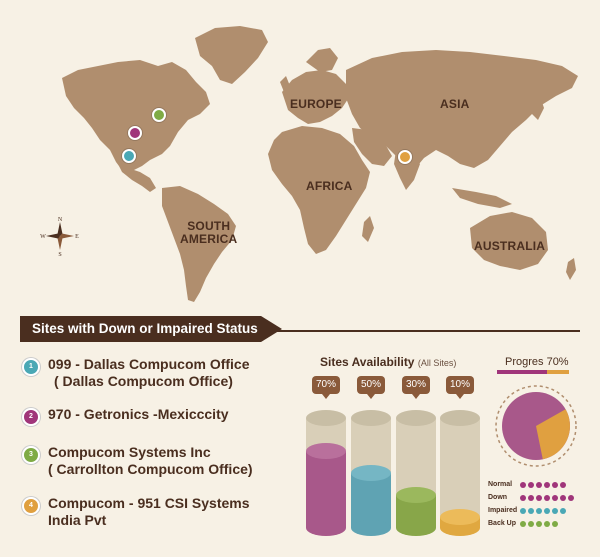 This screenshot has width=600, height=557. I want to click on label-europe: EUROPE, so click(316, 104).